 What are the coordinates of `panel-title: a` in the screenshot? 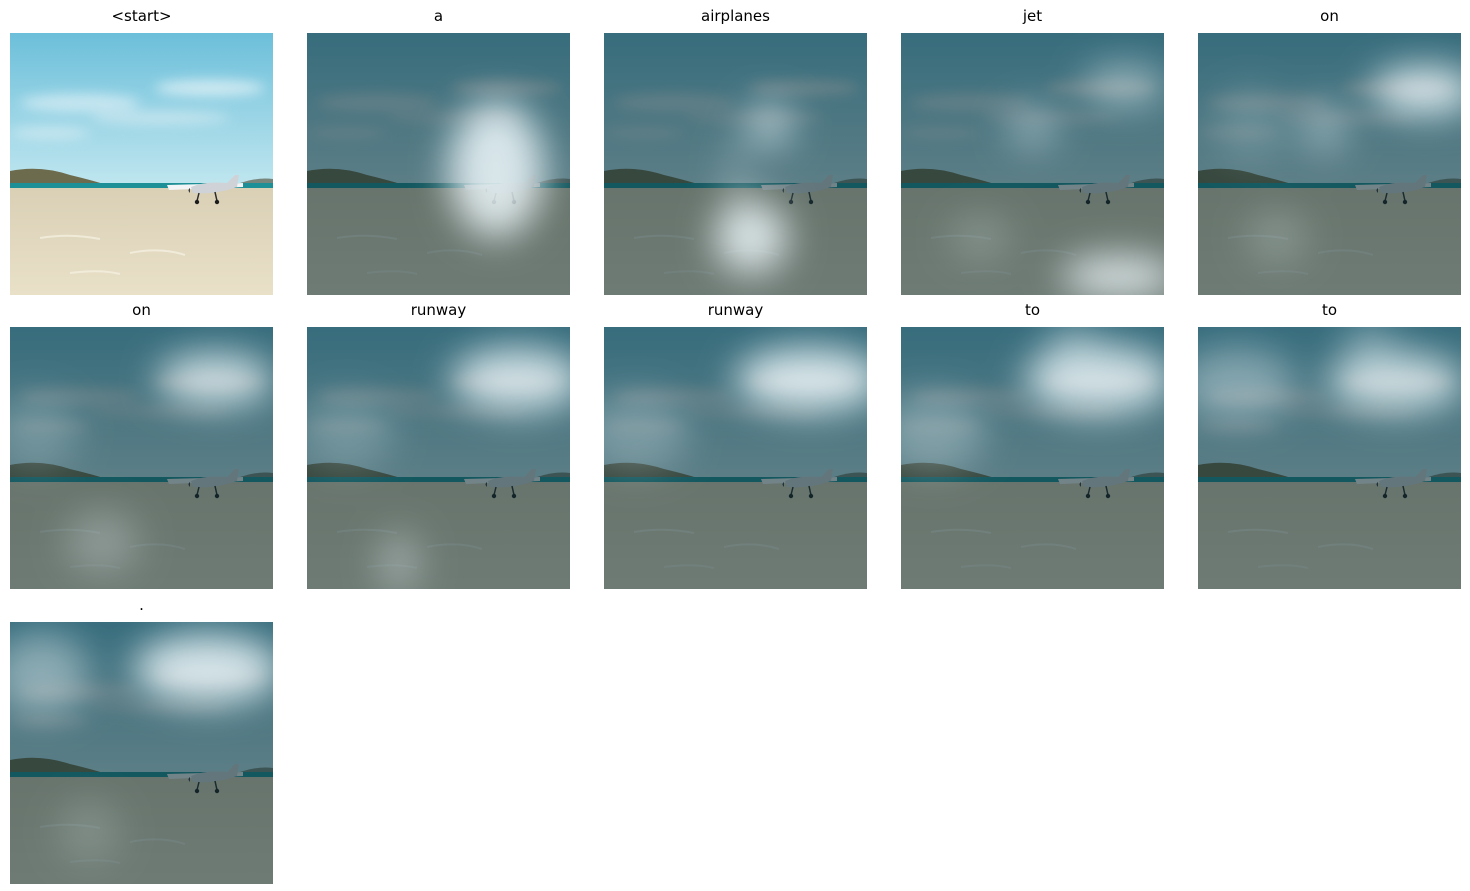 It's located at (438, 16).